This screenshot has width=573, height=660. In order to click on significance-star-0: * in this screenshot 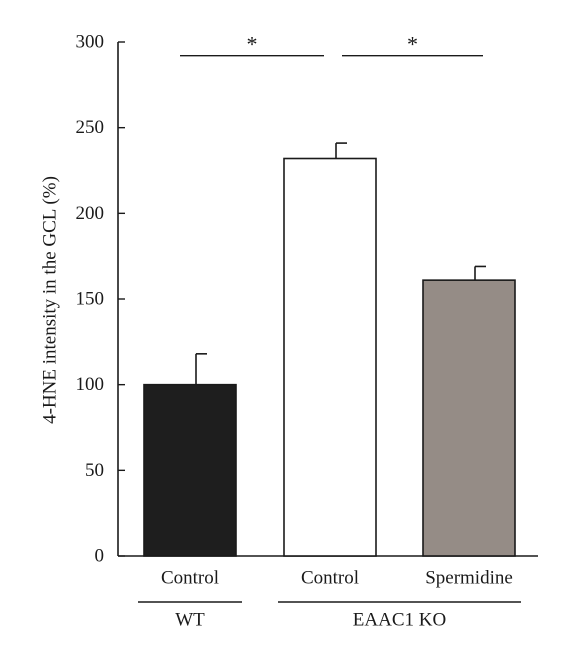, I will do `click(252, 44)`.